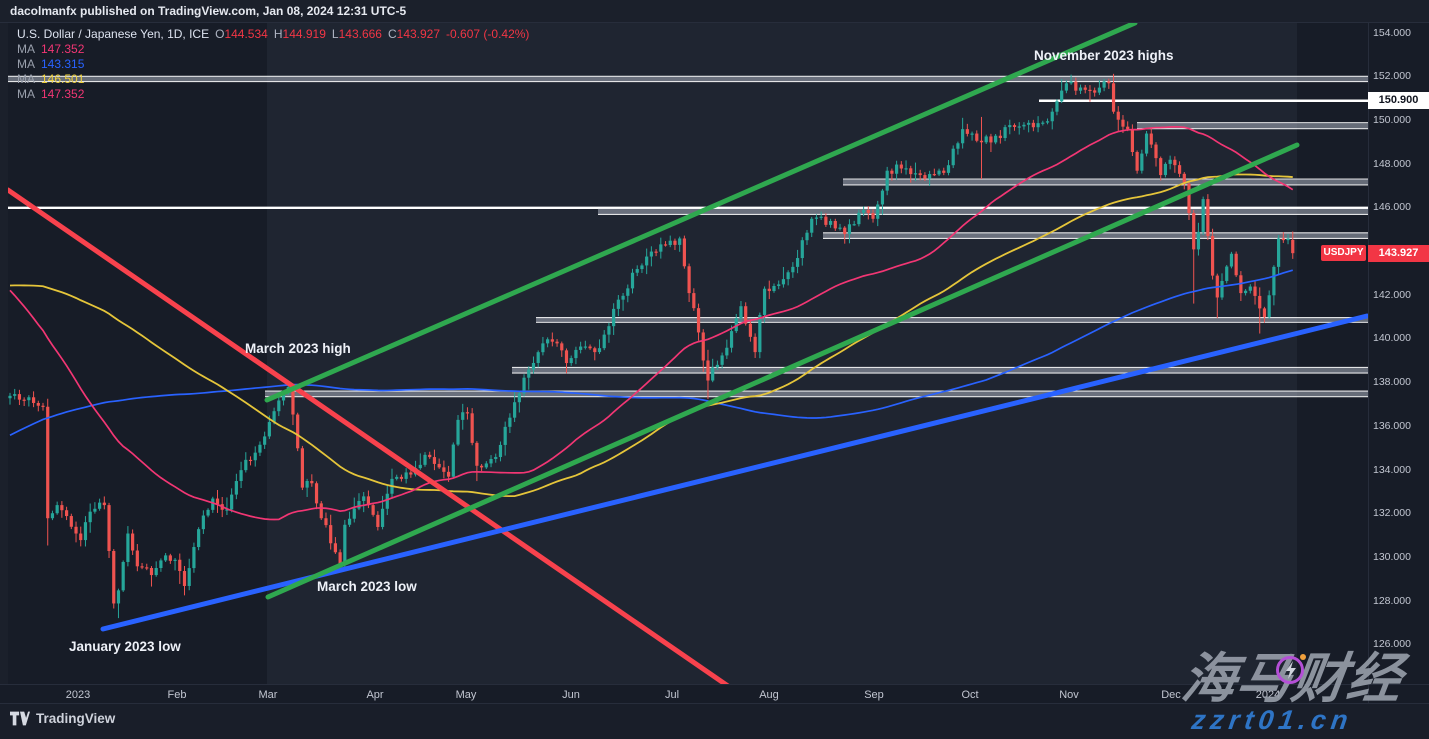 The width and height of the screenshot is (1429, 739). I want to click on price-tick-label: 154.000, so click(1392, 32).